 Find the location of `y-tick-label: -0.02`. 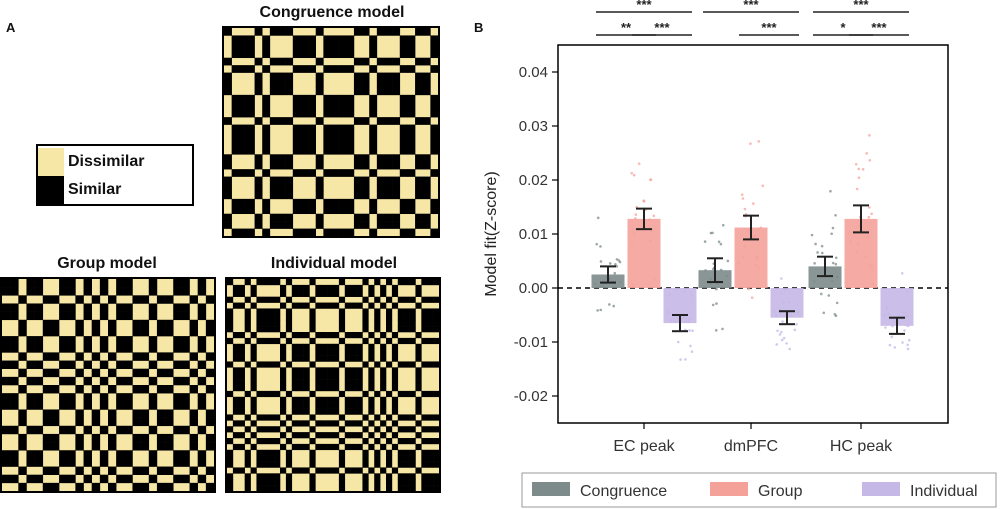

y-tick-label: -0.02 is located at coordinates (531, 396).